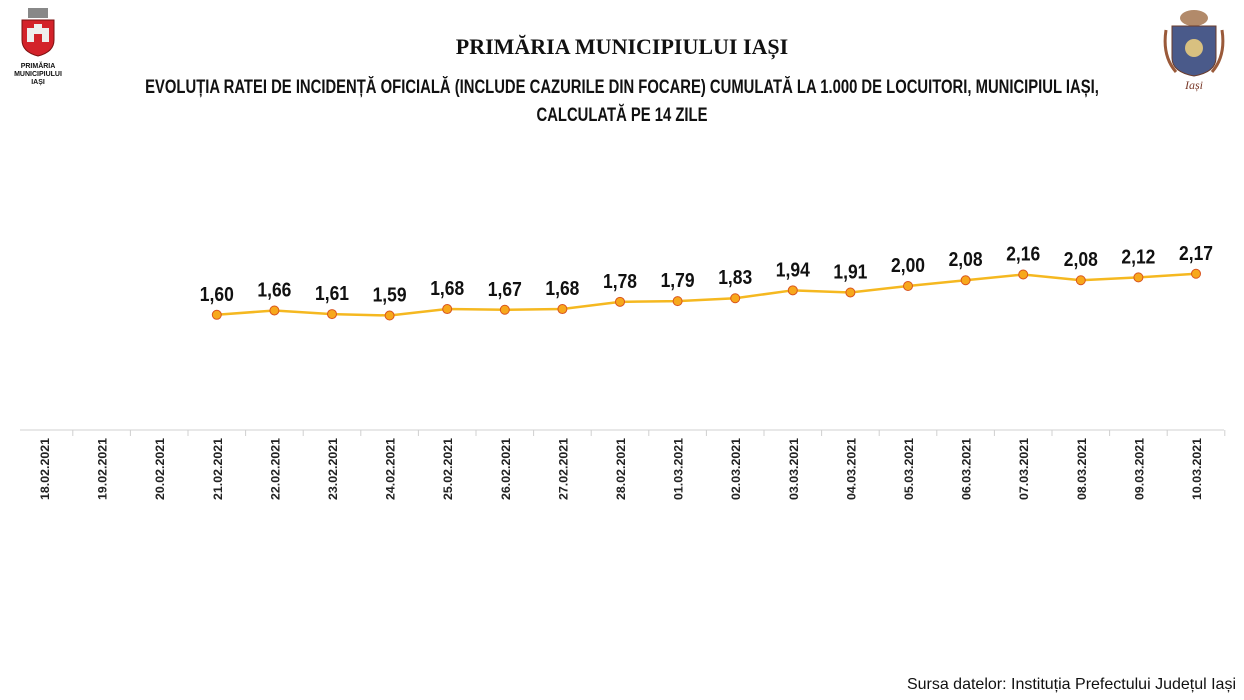 The width and height of the screenshot is (1244, 700). What do you see at coordinates (679, 469) in the screenshot?
I see `x-tick-label: 01.03.2021` at bounding box center [679, 469].